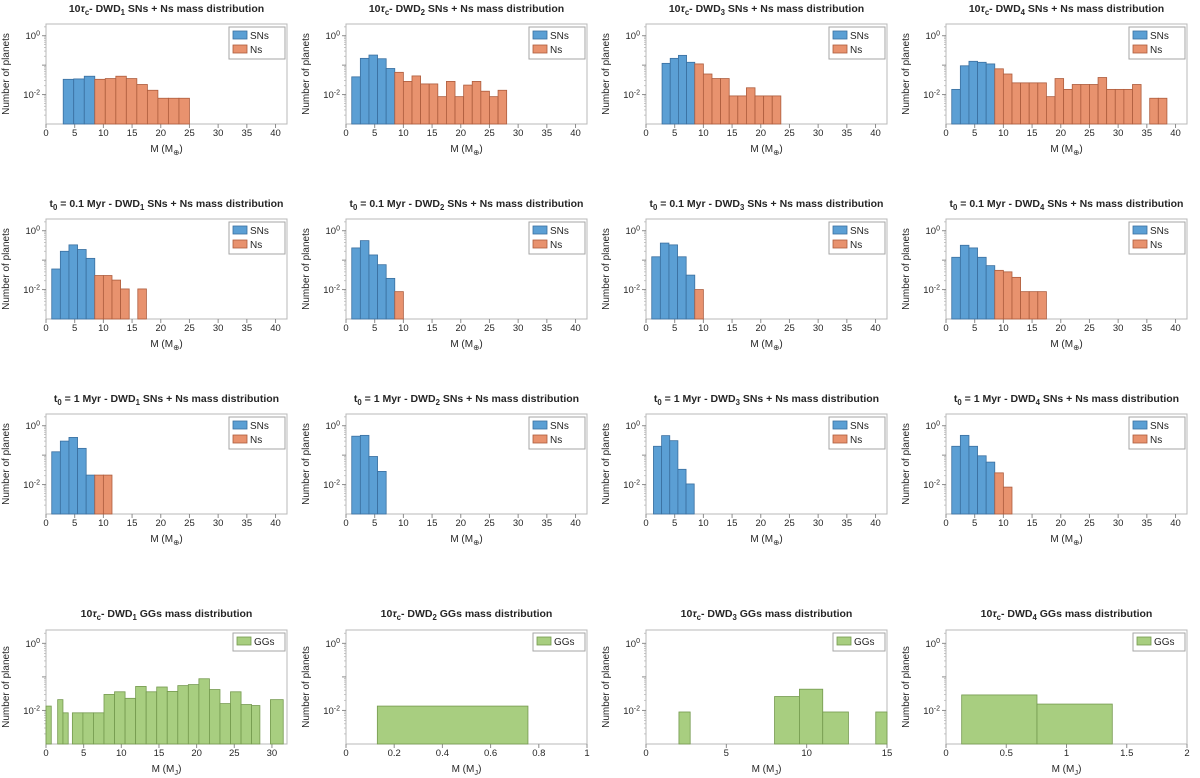  Describe the element at coordinates (857, 43) in the screenshot. I see `legend: SNs Ns` at that location.